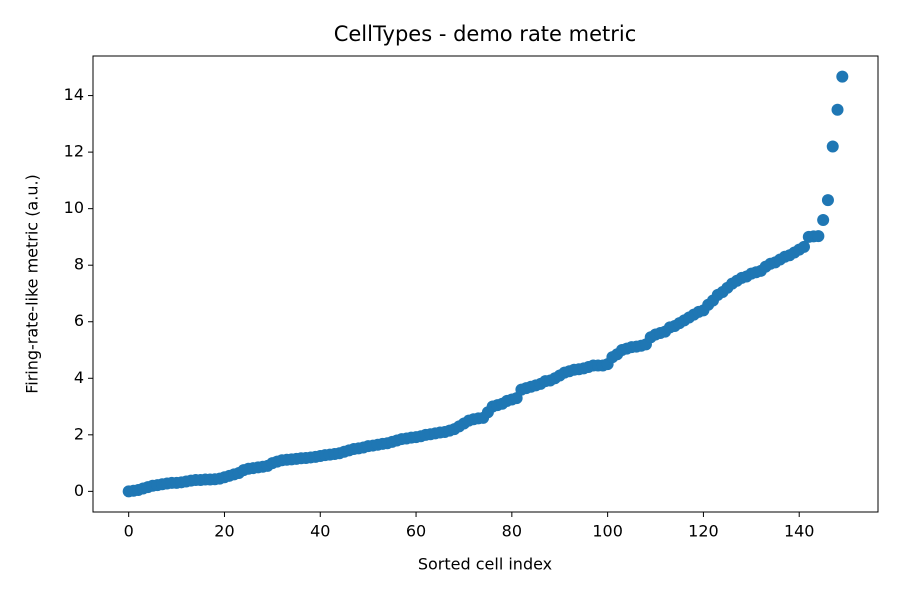 The image size is (900, 600). What do you see at coordinates (485, 34) in the screenshot?
I see `chart-title: CellTypes - demo rate metric` at bounding box center [485, 34].